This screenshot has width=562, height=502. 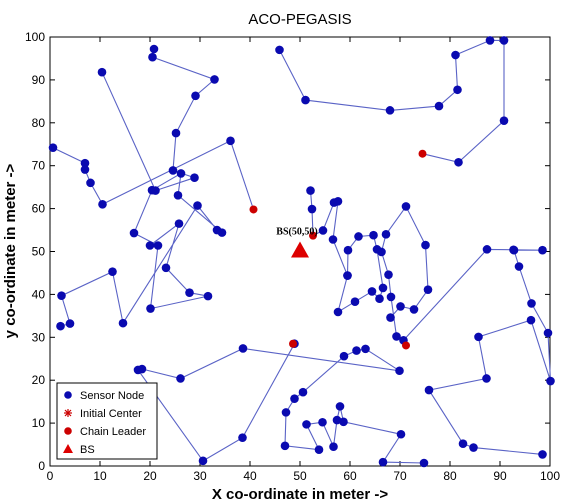 I want to click on legend-label-2: Chain Leader, so click(x=113, y=432).